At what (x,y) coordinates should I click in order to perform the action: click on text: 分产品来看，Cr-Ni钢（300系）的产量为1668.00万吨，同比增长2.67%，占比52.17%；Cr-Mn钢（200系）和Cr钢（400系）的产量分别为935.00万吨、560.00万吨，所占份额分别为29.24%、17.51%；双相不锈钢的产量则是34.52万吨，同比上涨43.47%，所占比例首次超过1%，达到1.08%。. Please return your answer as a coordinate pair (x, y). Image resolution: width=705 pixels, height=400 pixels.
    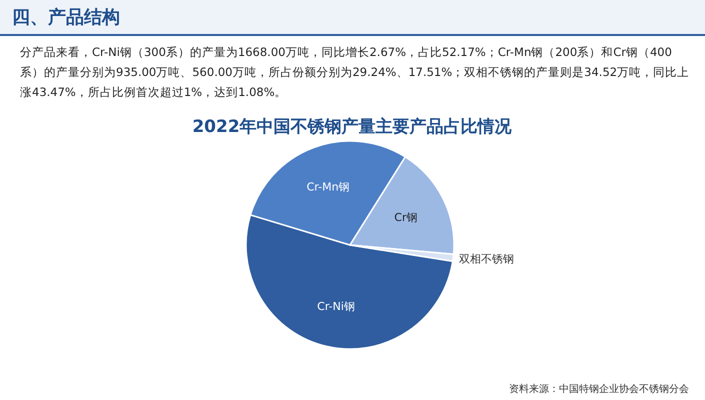
    Looking at the image, I should click on (355, 72).